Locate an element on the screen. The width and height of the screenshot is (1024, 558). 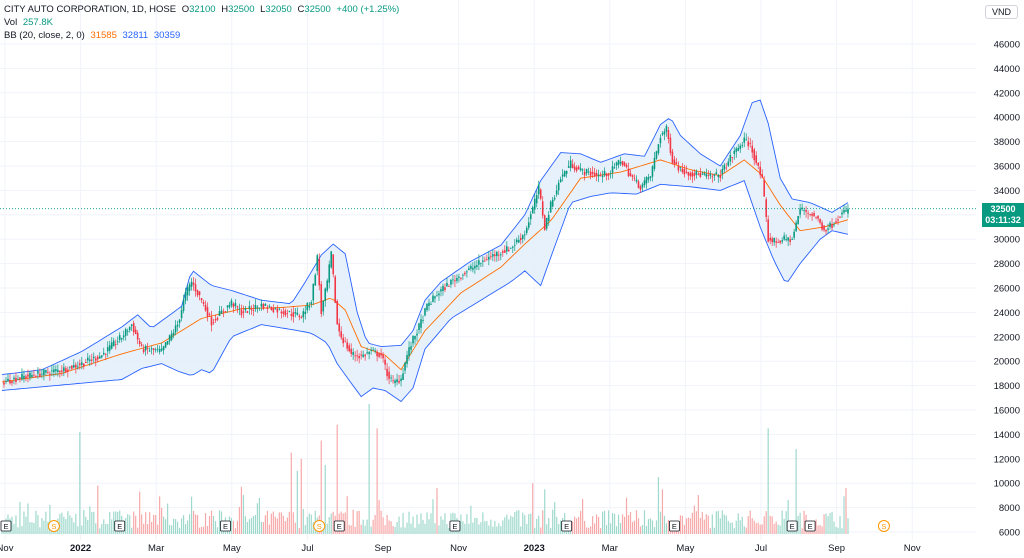
volume-legend: Vol 257.8K is located at coordinates (30, 23).